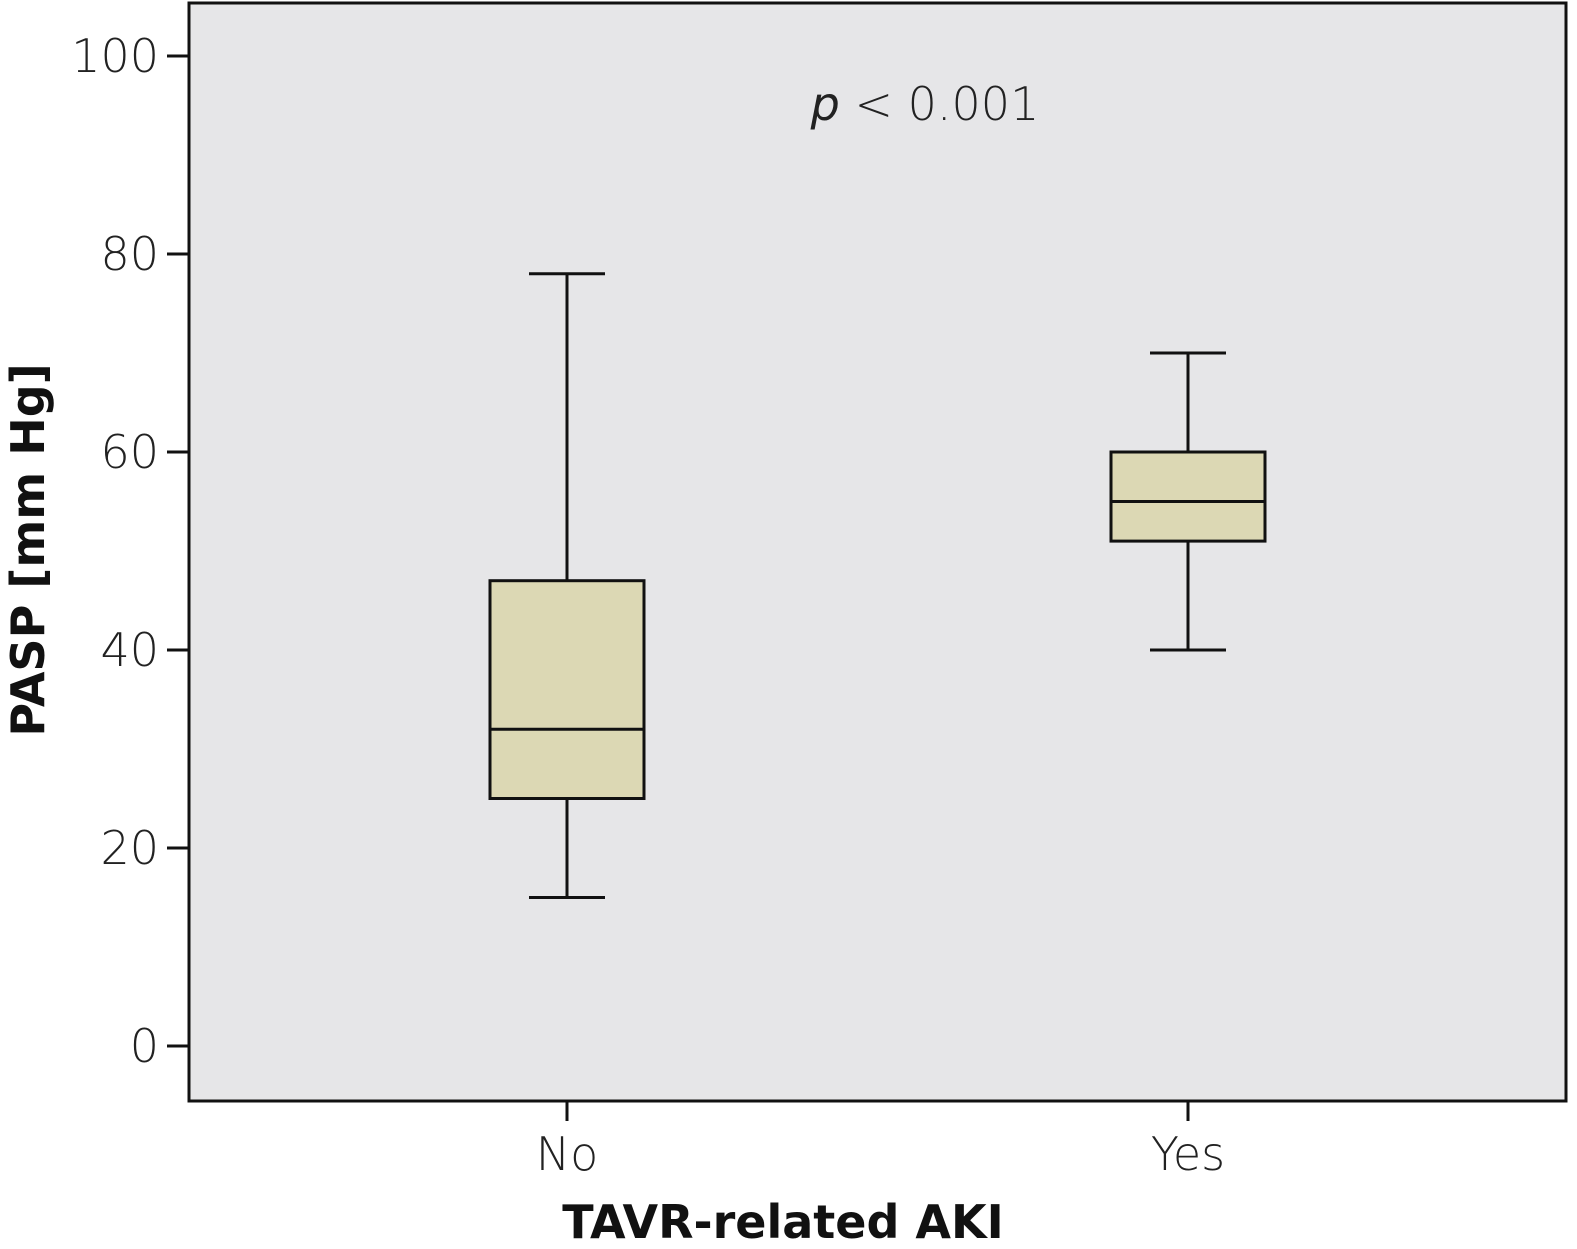 The image size is (1577, 1249). I want to click on y-tick-label-40: 40, so click(129, 650).